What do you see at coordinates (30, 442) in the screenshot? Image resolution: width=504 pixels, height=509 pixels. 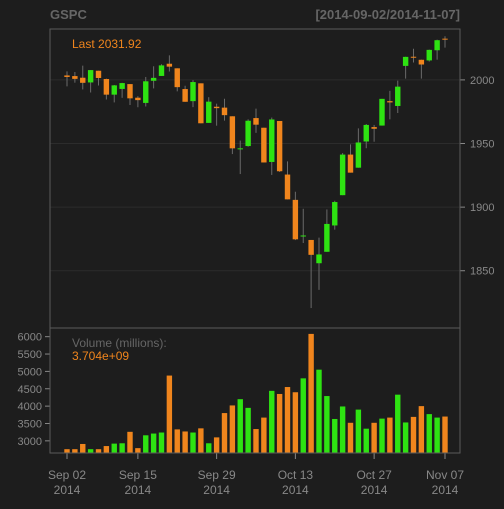 I see `volume-tick-label: 3000` at bounding box center [30, 442].